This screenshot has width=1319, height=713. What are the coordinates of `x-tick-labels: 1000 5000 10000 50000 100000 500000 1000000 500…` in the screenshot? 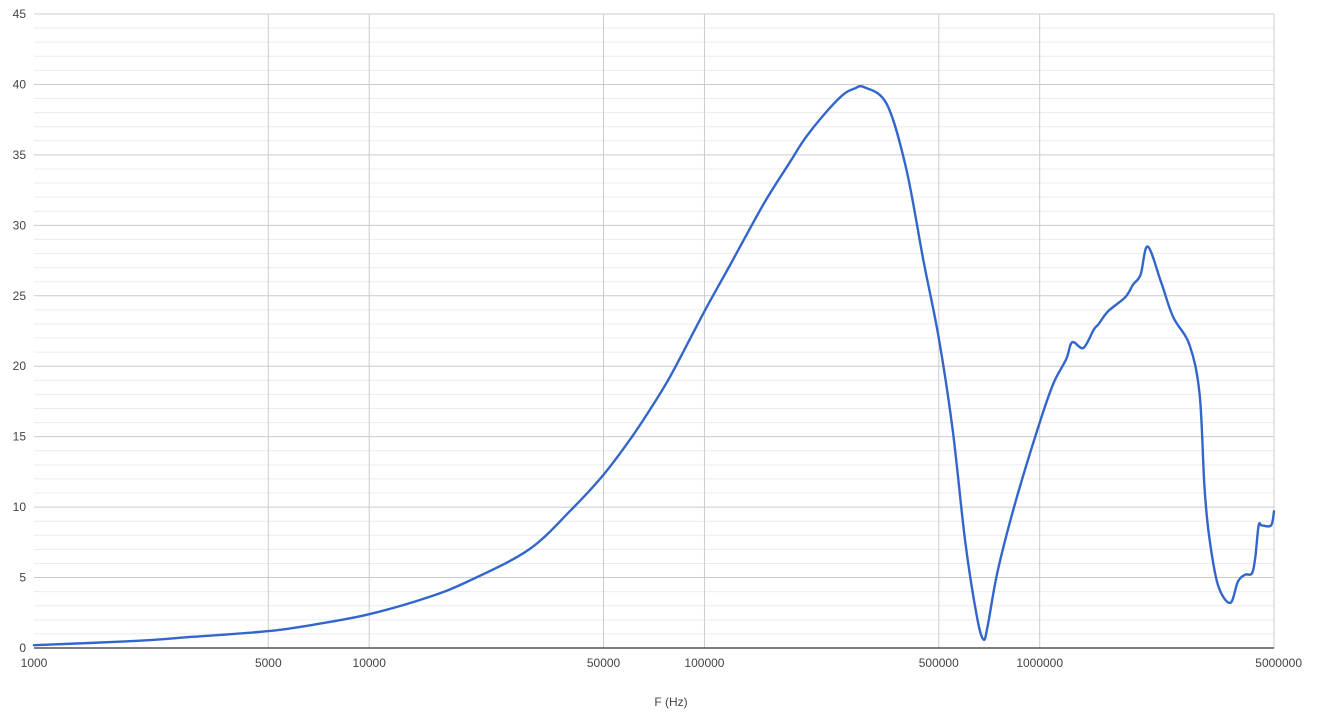 It's located at (662, 663).